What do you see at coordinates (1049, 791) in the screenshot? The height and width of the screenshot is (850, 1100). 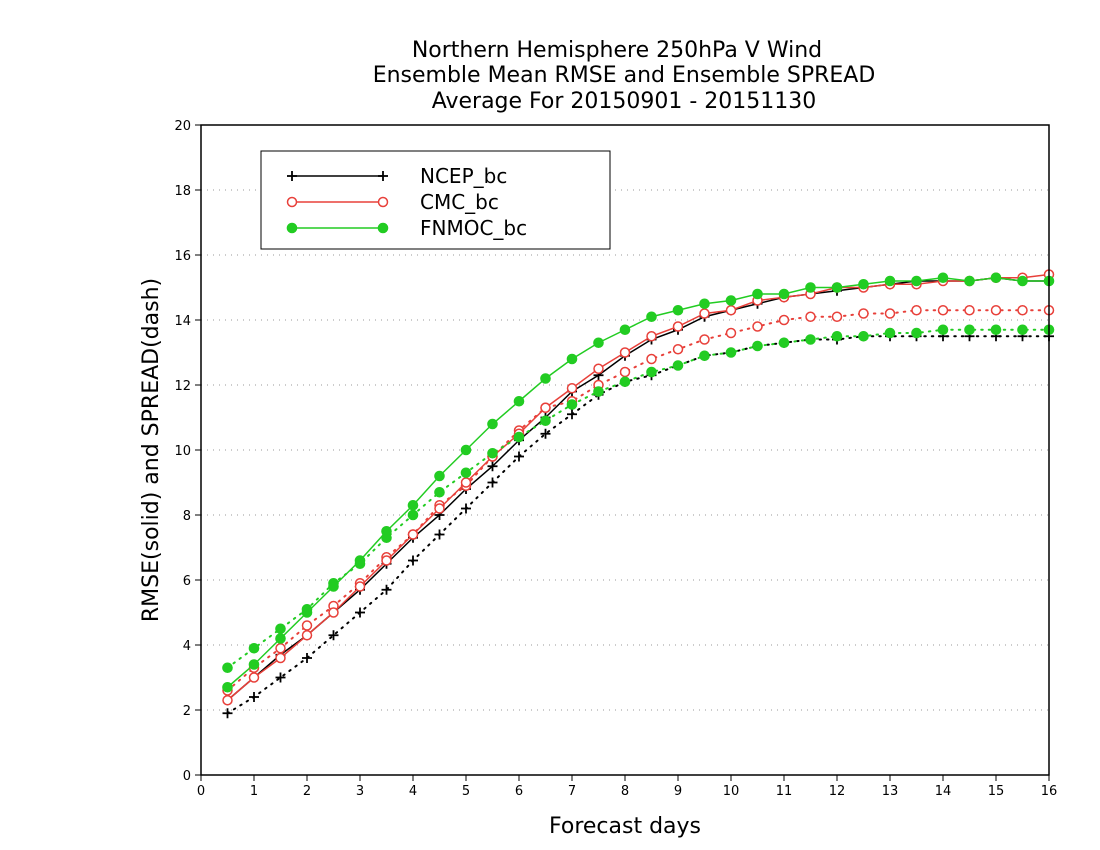 I see `x-tick-label: 16` at bounding box center [1049, 791].